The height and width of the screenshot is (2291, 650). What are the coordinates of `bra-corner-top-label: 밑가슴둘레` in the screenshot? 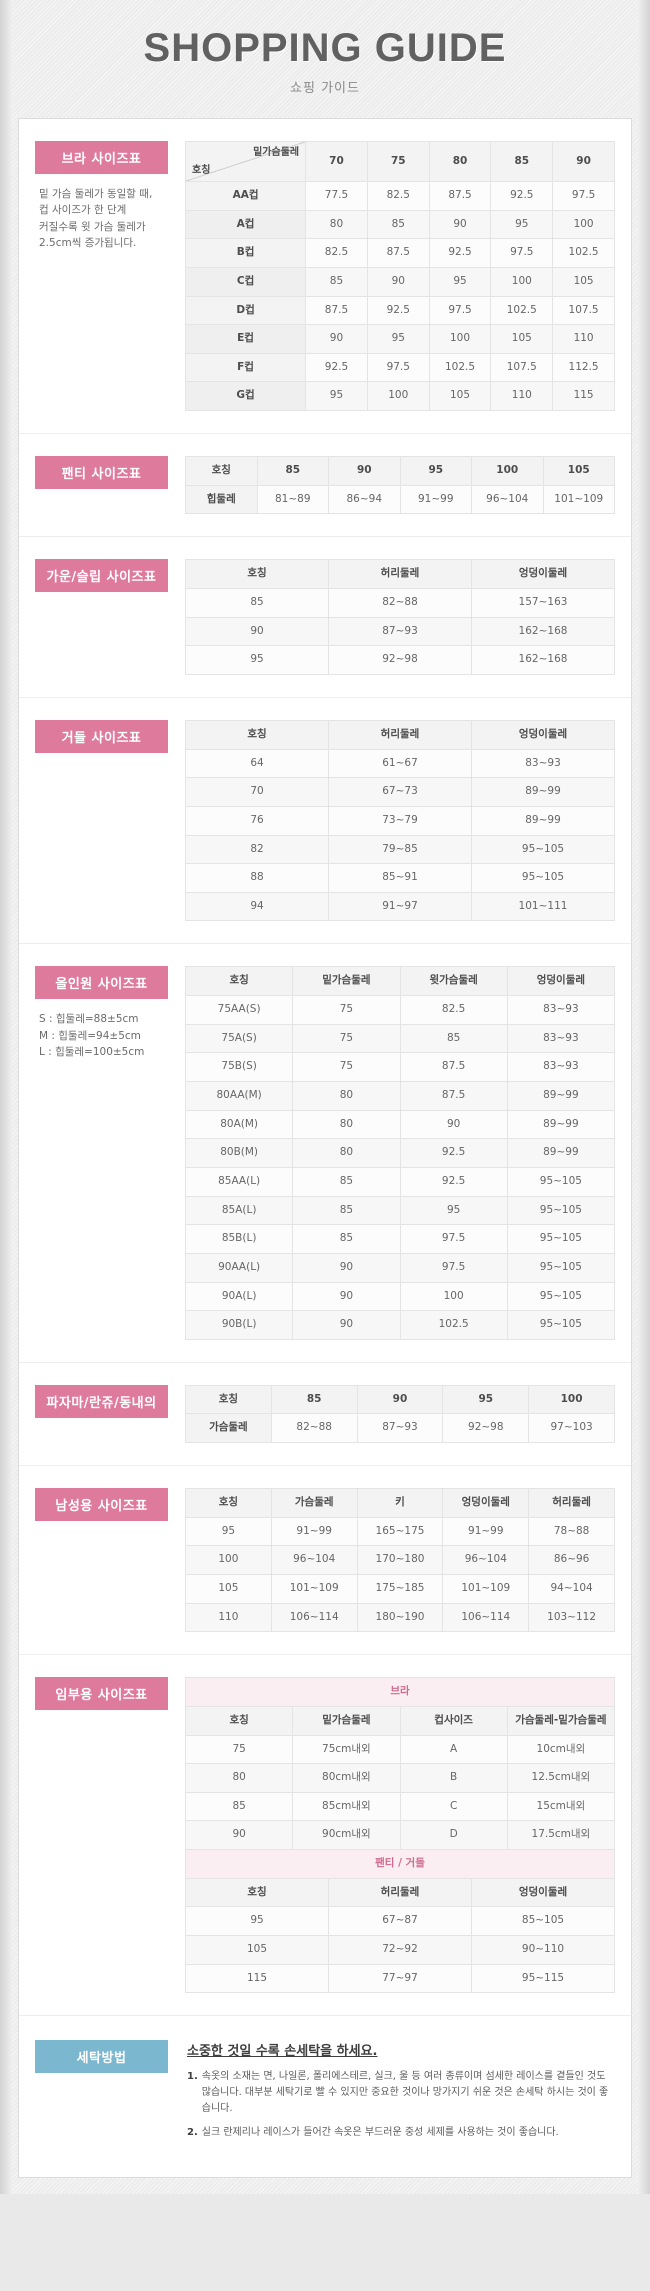 It's located at (276, 152).